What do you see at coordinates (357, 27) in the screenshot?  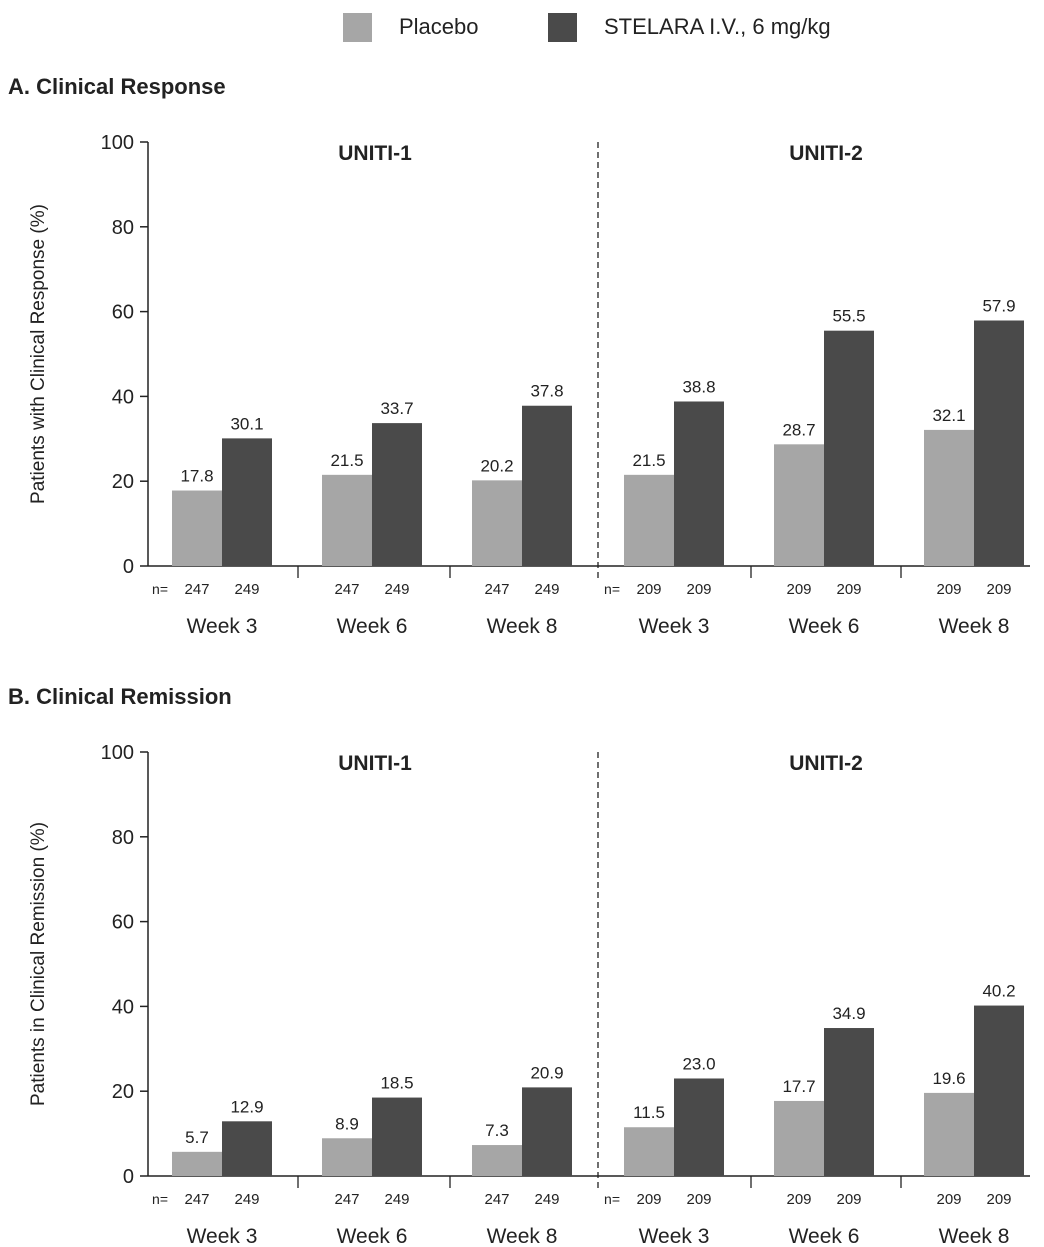 I see `legend-swatch-placebo` at bounding box center [357, 27].